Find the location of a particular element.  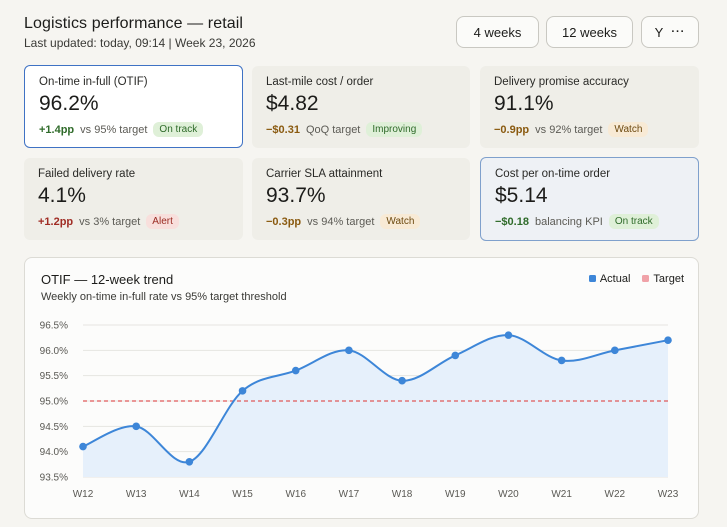

y-tick-label: 94.5% is located at coordinates (54, 427).